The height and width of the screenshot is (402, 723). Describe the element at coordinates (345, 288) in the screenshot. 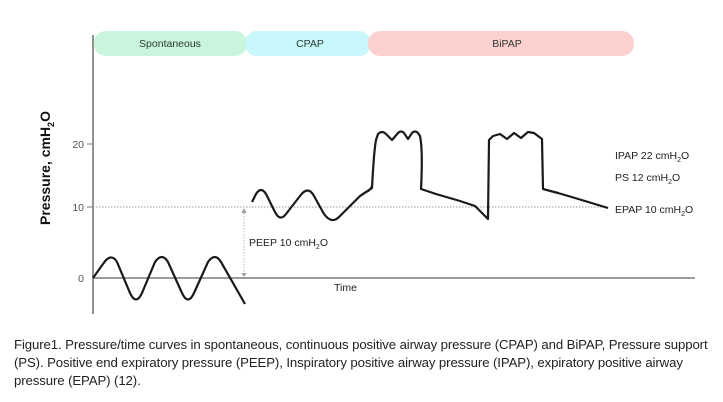

I see `x-axis-label: Time` at that location.